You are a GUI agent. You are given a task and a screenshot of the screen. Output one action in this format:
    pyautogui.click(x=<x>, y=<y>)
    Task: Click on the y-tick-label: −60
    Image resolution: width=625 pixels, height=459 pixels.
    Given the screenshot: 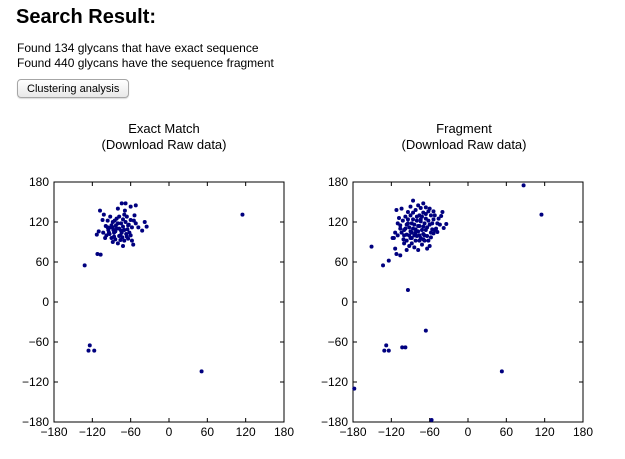 What is the action you would take?
    pyautogui.click(x=338, y=342)
    